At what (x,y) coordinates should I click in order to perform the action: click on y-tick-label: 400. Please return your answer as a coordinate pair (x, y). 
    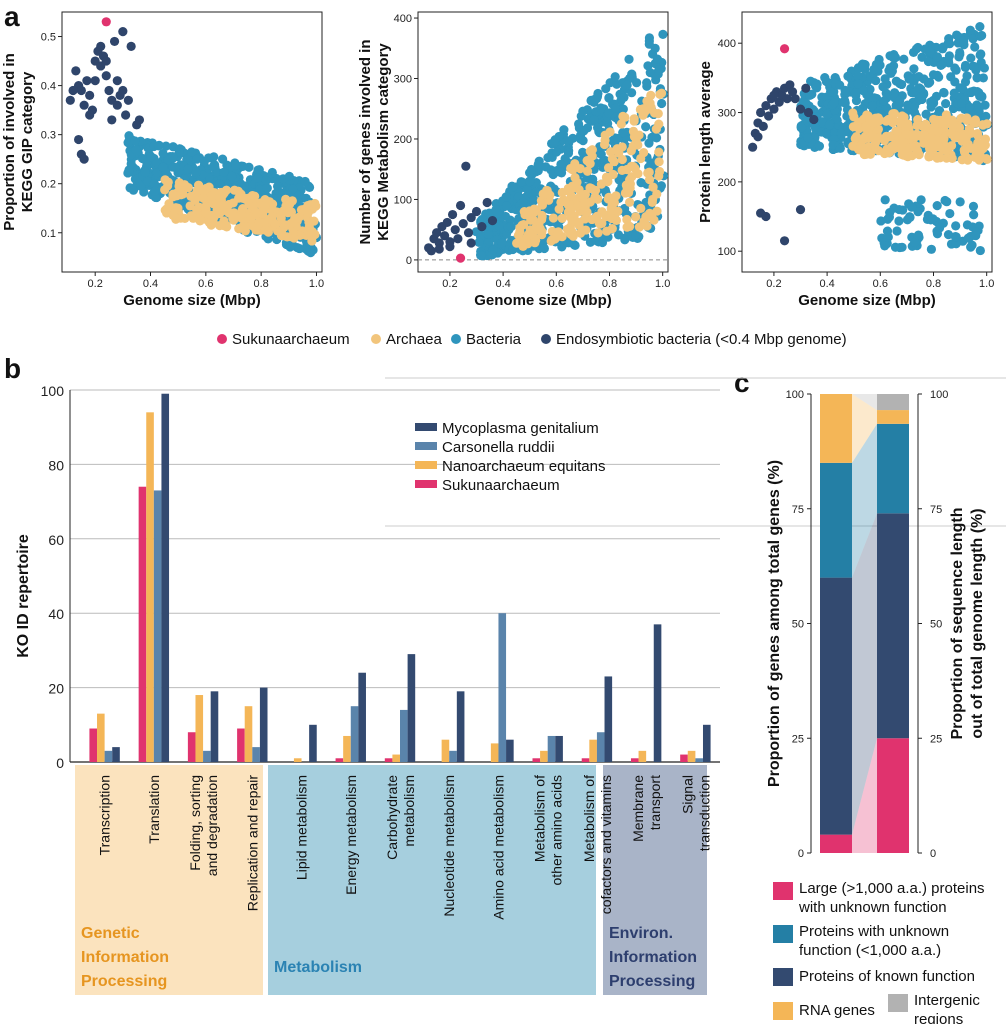
    Looking at the image, I should click on (403, 19).